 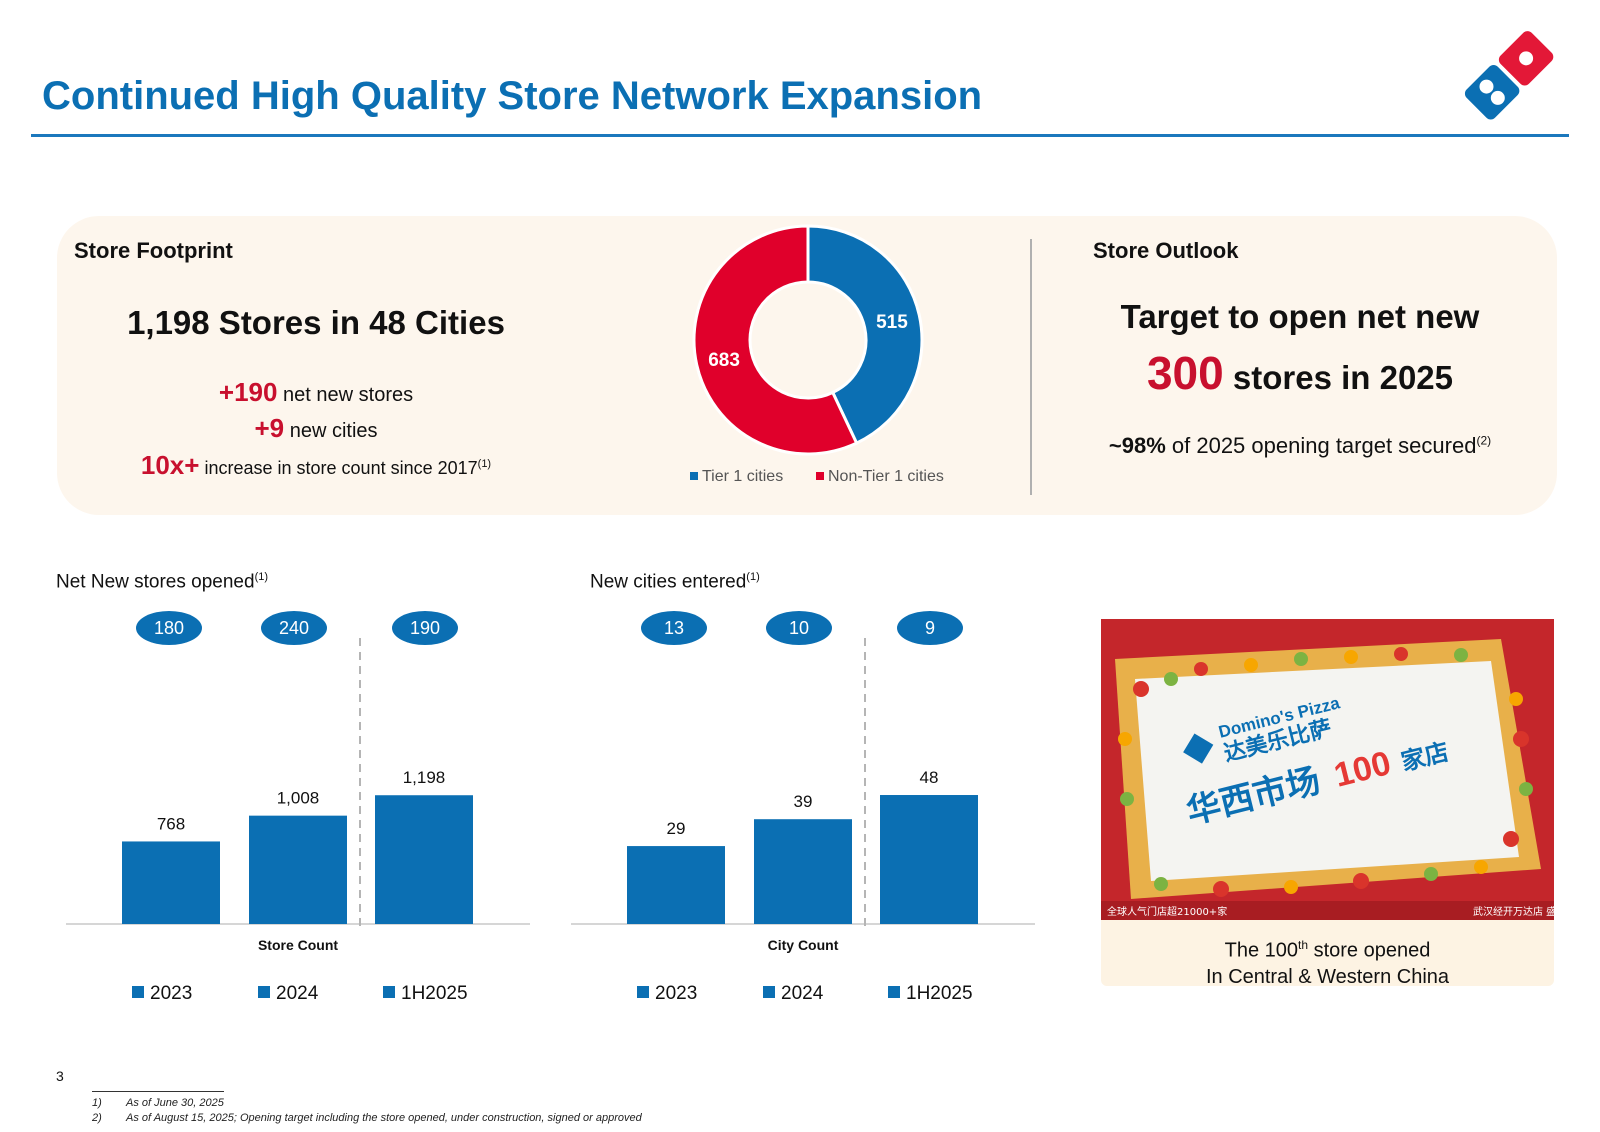 I want to click on tier-donut-chart: 515 683 Tier 1 cities Non-Tier 1 cities, so click(x=817, y=354).